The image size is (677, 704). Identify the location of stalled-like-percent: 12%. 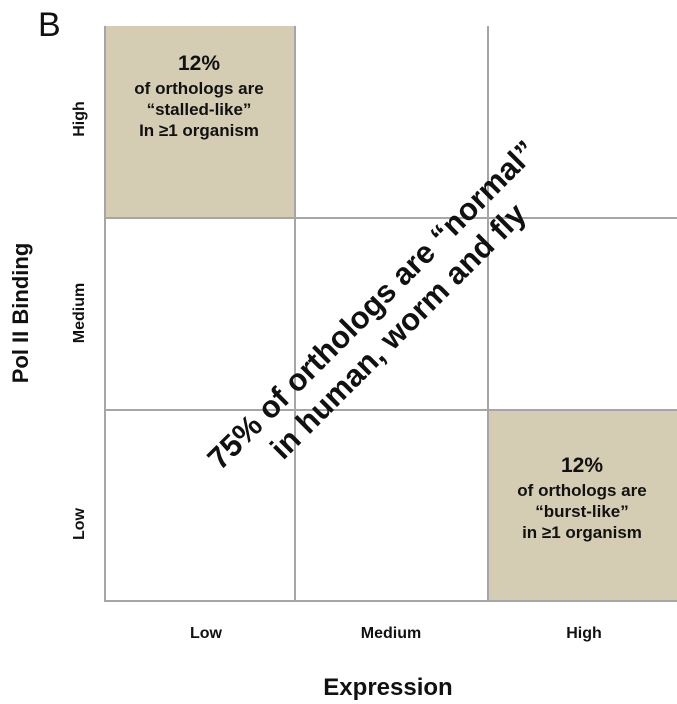
(199, 63).